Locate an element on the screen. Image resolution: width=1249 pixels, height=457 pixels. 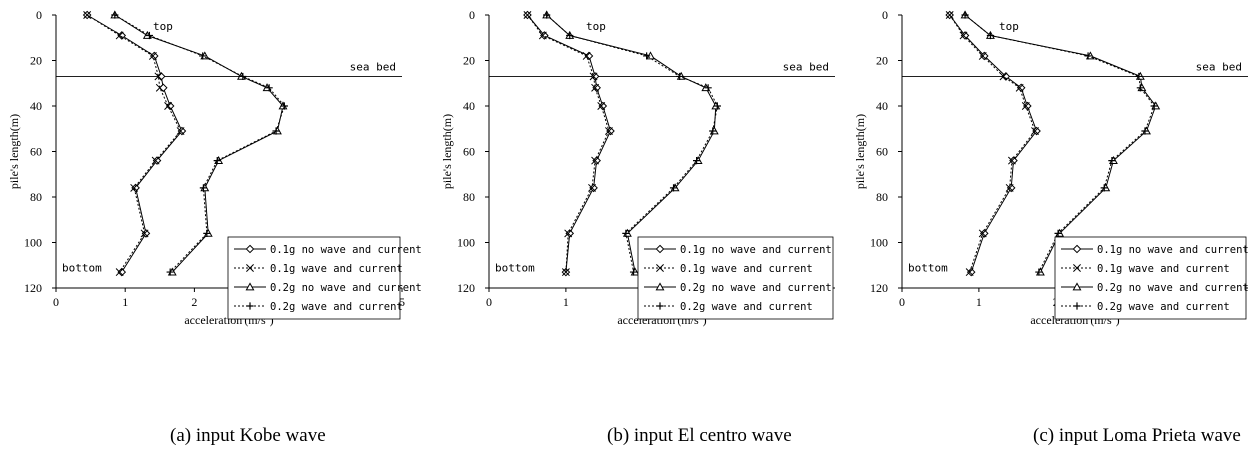
y-axis-label: pile's length(m) is located at coordinates (14, 151).